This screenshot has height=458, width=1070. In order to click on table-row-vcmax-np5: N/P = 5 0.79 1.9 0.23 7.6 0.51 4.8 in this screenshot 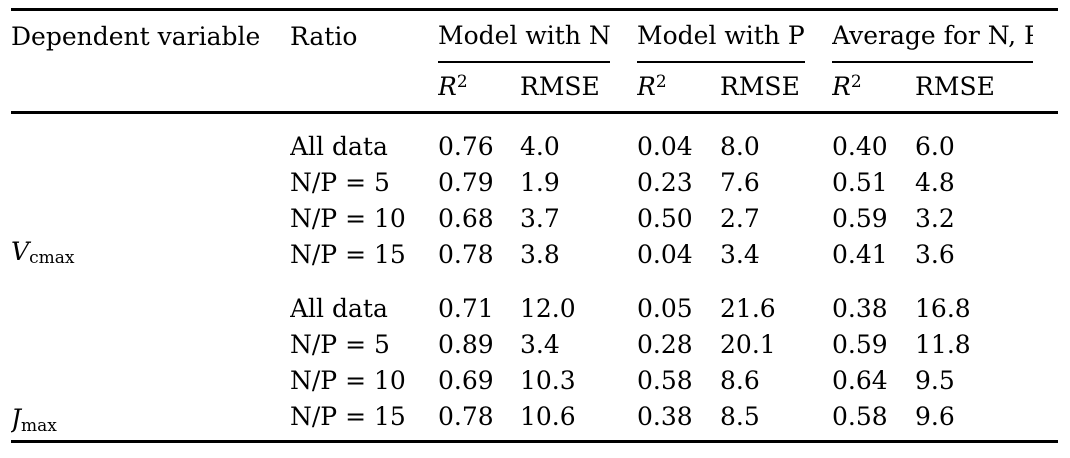, I will do `click(534, 183)`.